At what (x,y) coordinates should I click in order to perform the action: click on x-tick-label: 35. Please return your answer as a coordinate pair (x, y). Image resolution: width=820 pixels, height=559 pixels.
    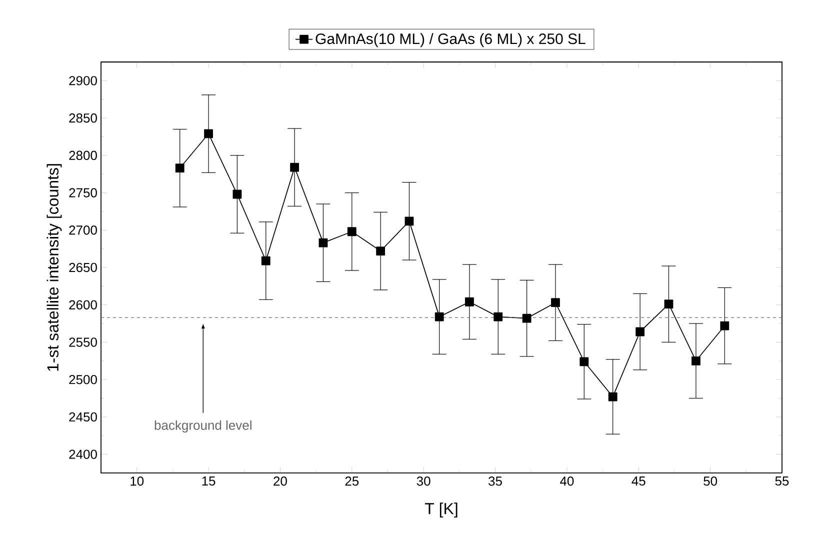
    Looking at the image, I should click on (495, 481).